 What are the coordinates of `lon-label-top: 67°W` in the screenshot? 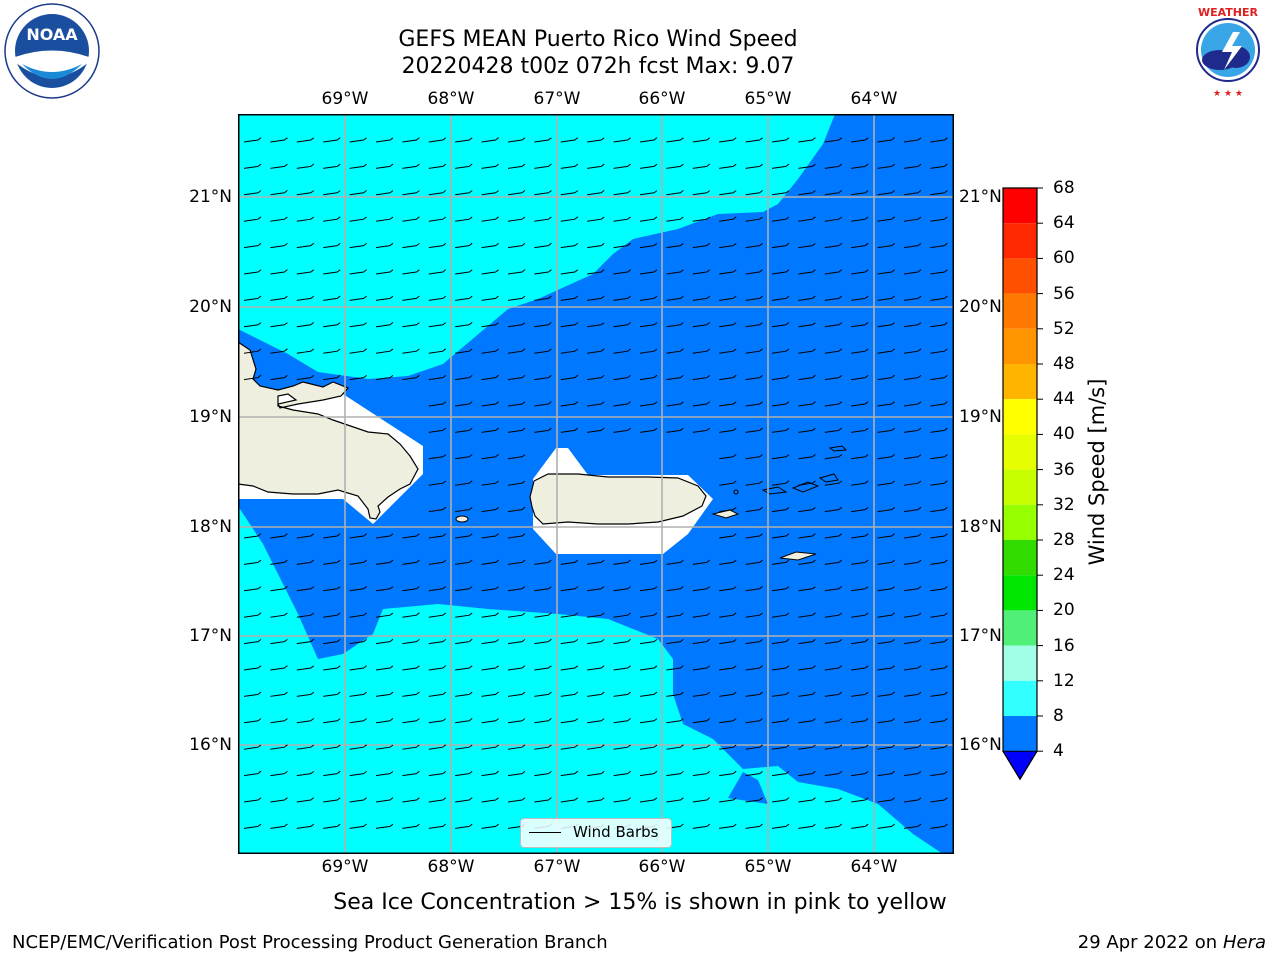 It's located at (557, 99).